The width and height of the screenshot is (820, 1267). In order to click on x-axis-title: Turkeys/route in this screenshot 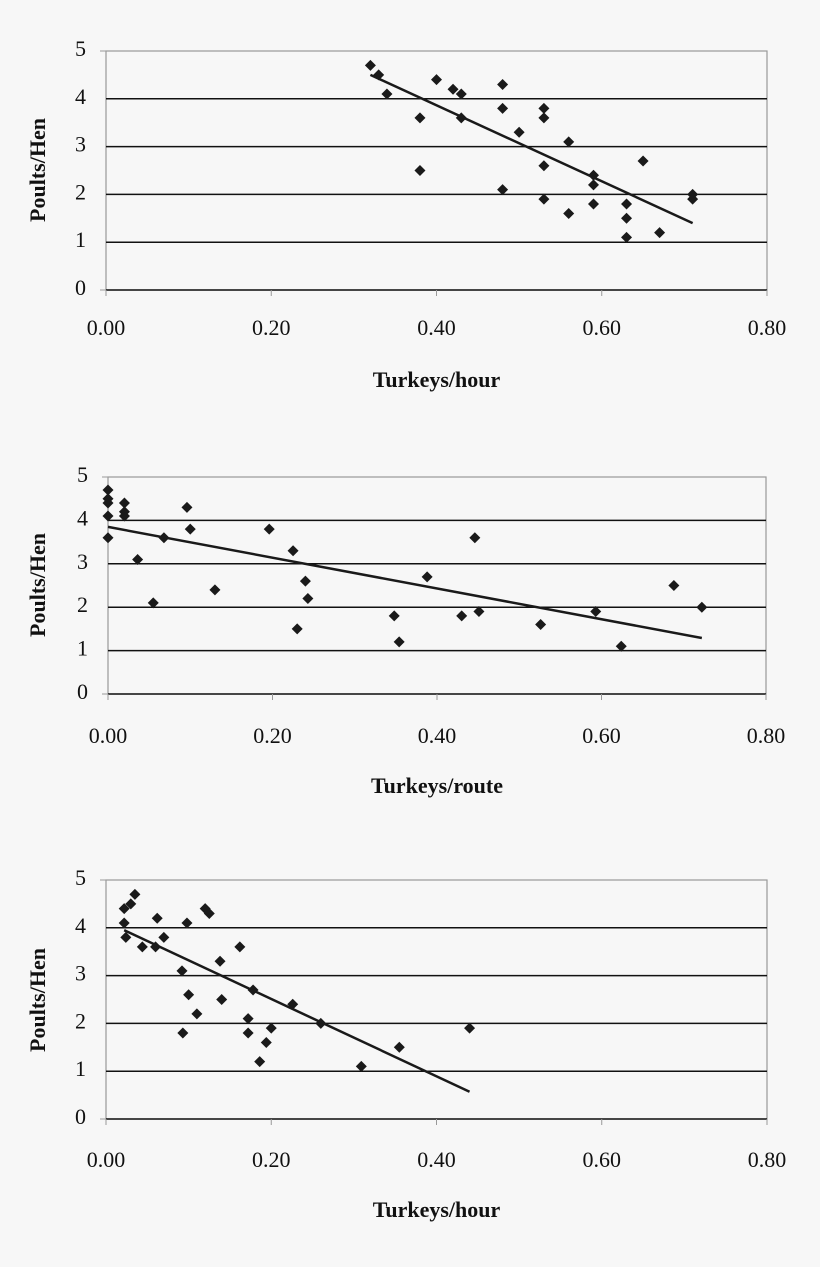, I will do `click(437, 785)`.